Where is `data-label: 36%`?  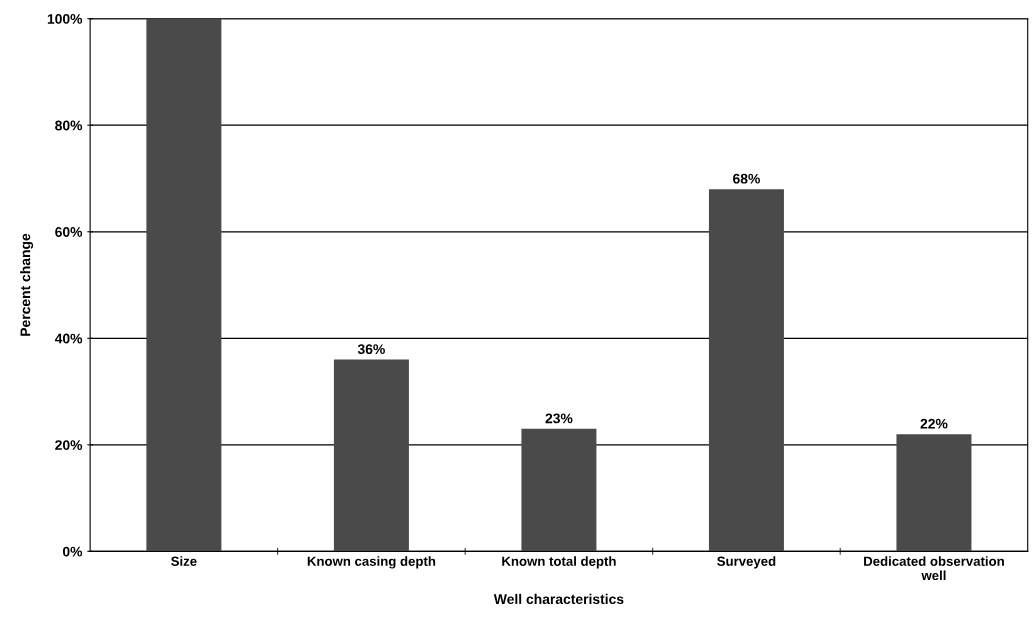 data-label: 36% is located at coordinates (371, 349).